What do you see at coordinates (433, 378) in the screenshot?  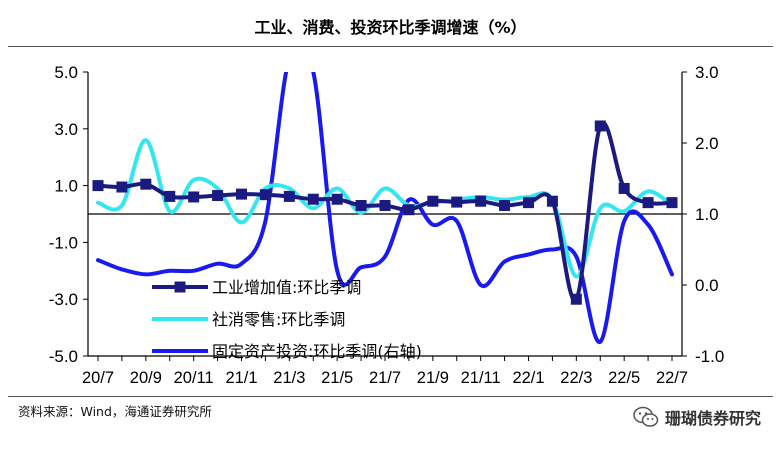 I see `x-tick-label: 21/9` at bounding box center [433, 378].